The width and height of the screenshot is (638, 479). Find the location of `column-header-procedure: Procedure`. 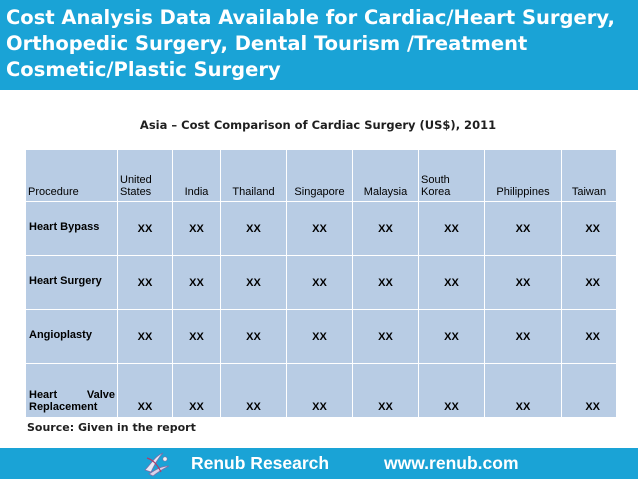

column-header-procedure: Procedure is located at coordinates (71, 175).